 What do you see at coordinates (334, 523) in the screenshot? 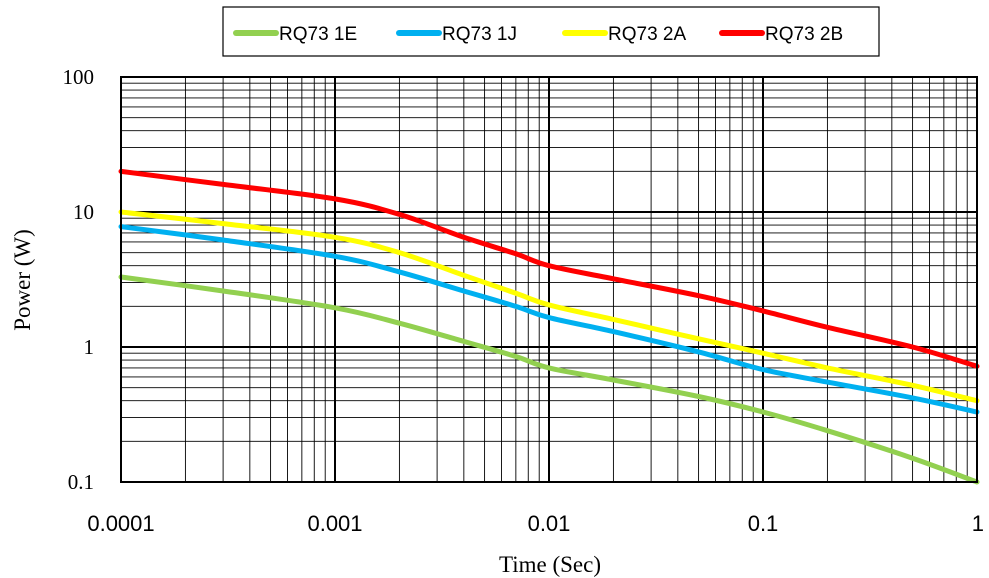
I see `x-tick-label: 0.001` at bounding box center [334, 523].